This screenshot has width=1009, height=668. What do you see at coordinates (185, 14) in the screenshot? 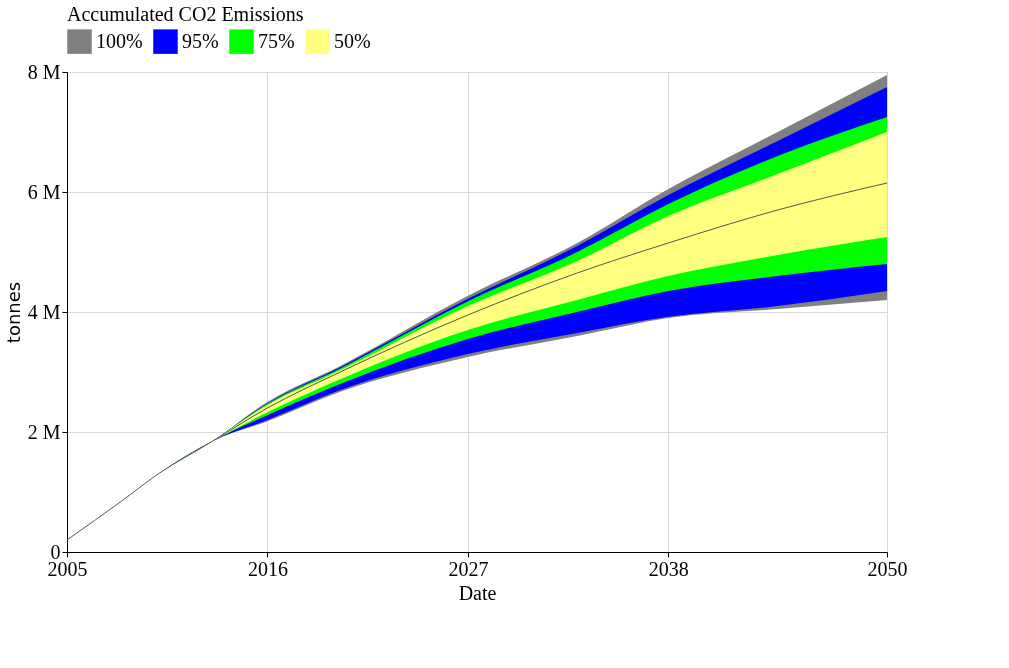
I see `chart-title: Accumulated CO2 Emissions` at bounding box center [185, 14].